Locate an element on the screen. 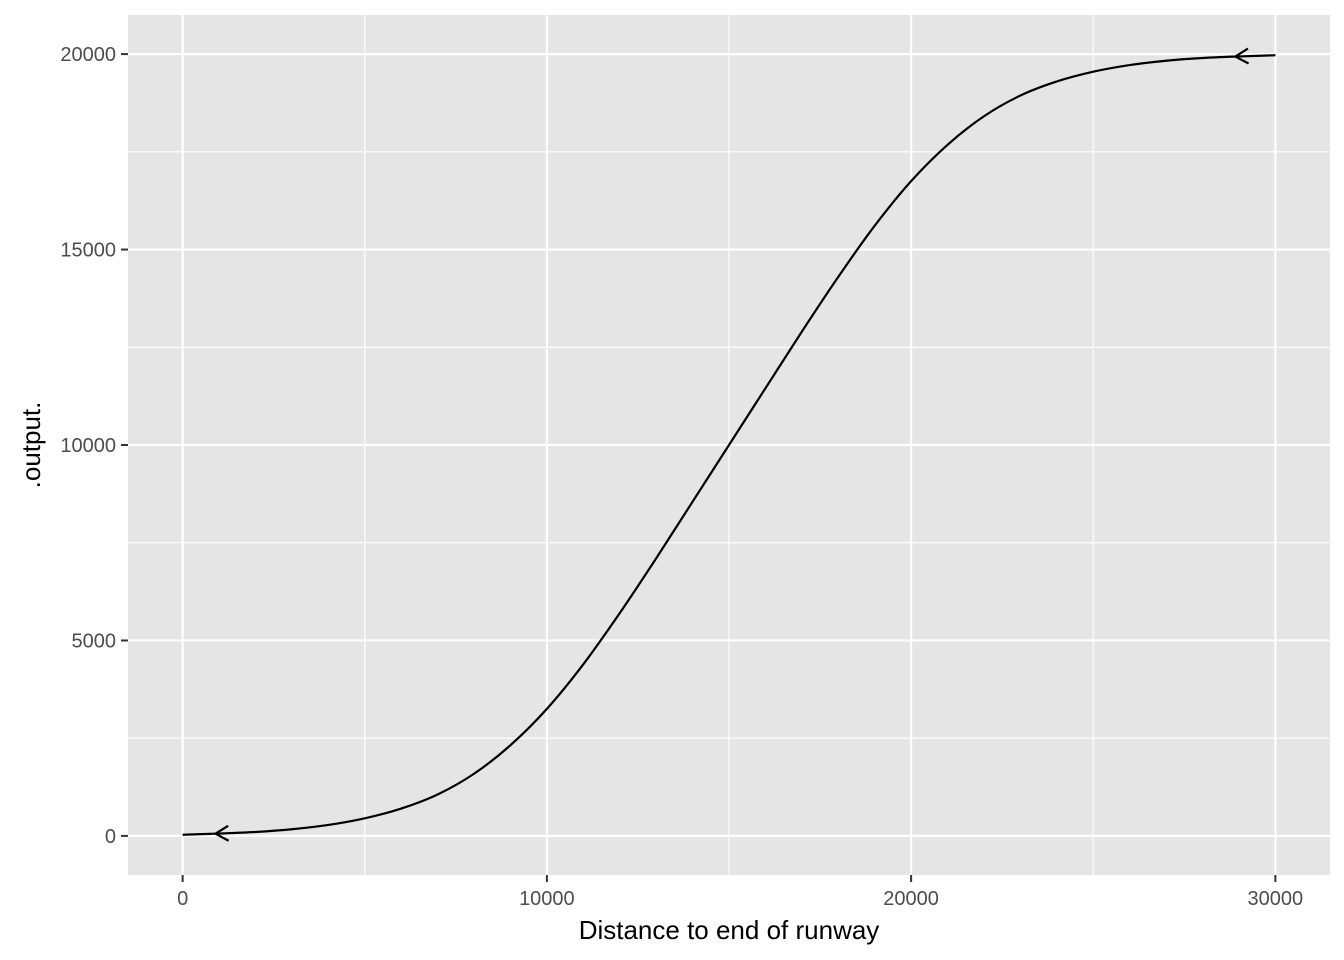  x-tick-label: 20000 is located at coordinates (911, 899).